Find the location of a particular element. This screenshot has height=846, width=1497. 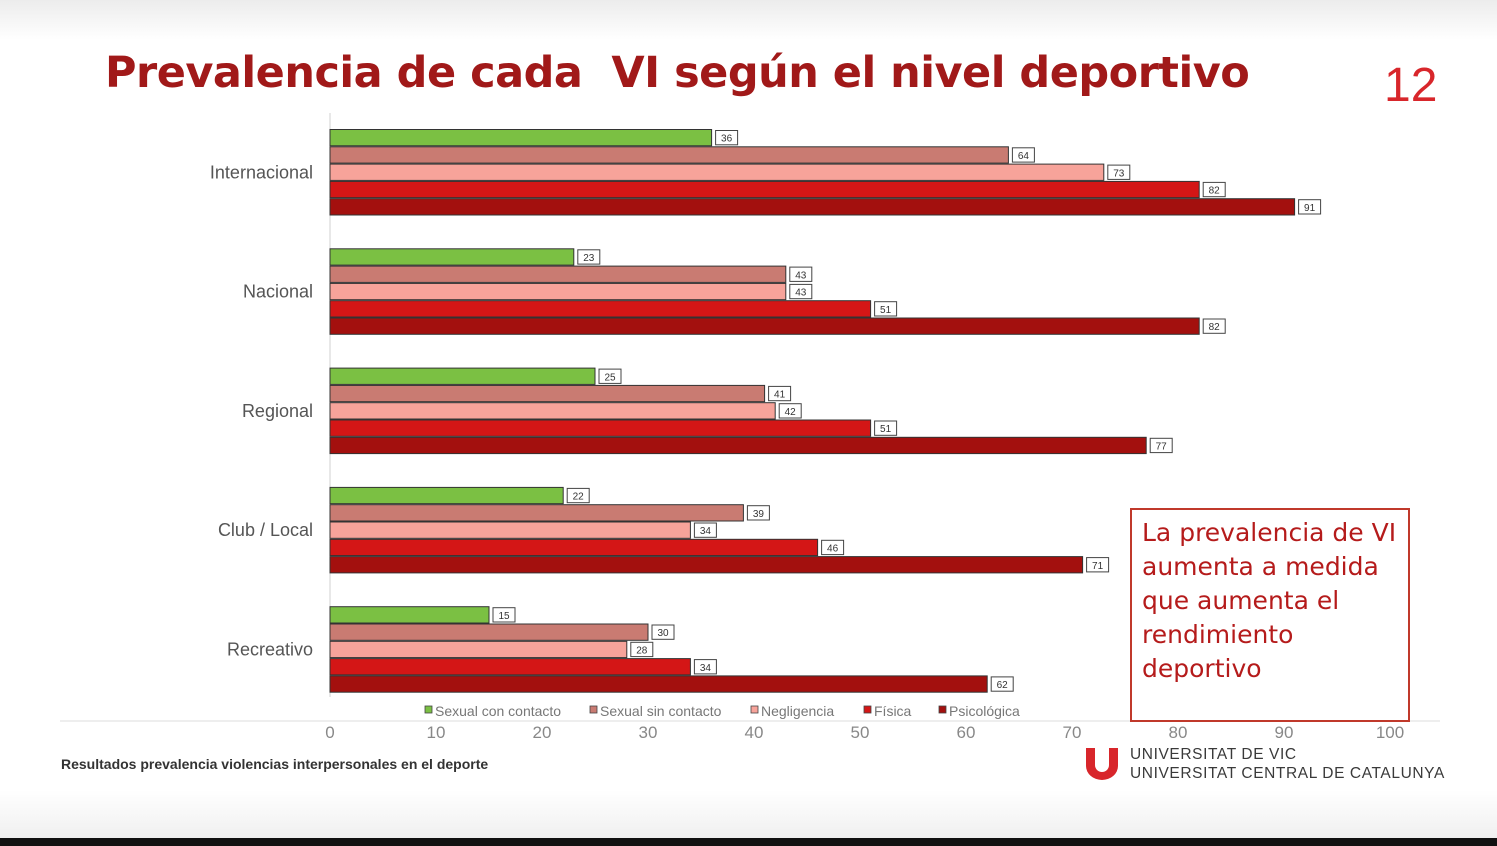

data-label: 77 is located at coordinates (1162, 446).